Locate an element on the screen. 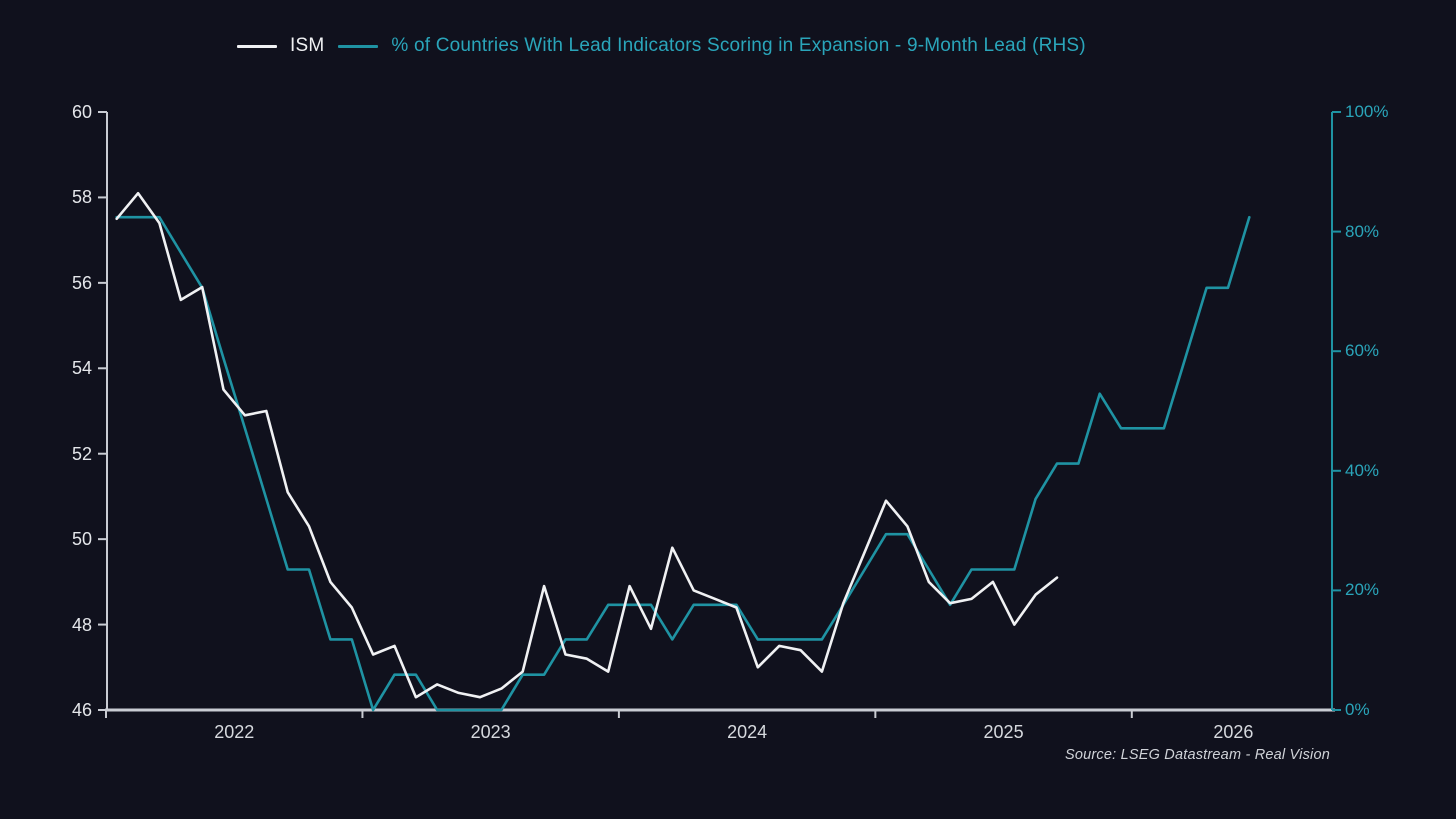 The image size is (1456, 819). left-axis-label-48: 48 is located at coordinates (81, 624).